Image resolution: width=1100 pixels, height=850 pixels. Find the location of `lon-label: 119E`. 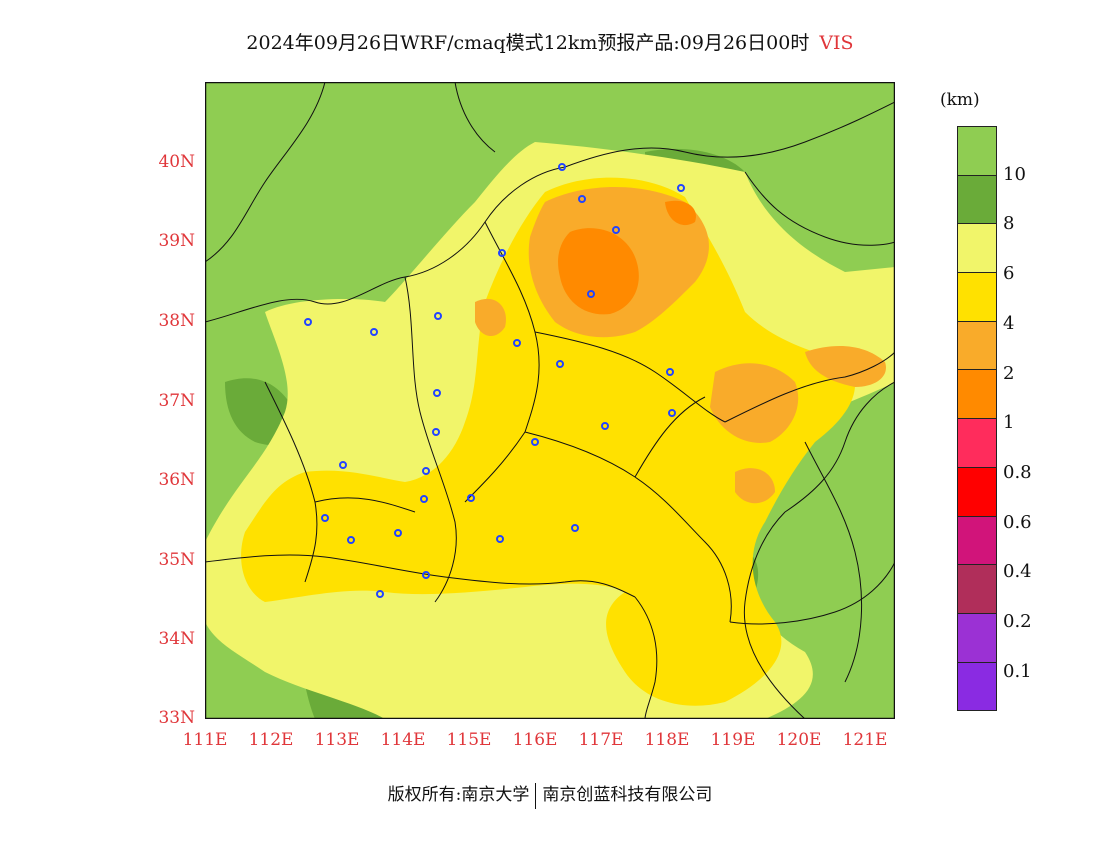

lon-label: 119E is located at coordinates (733, 740).